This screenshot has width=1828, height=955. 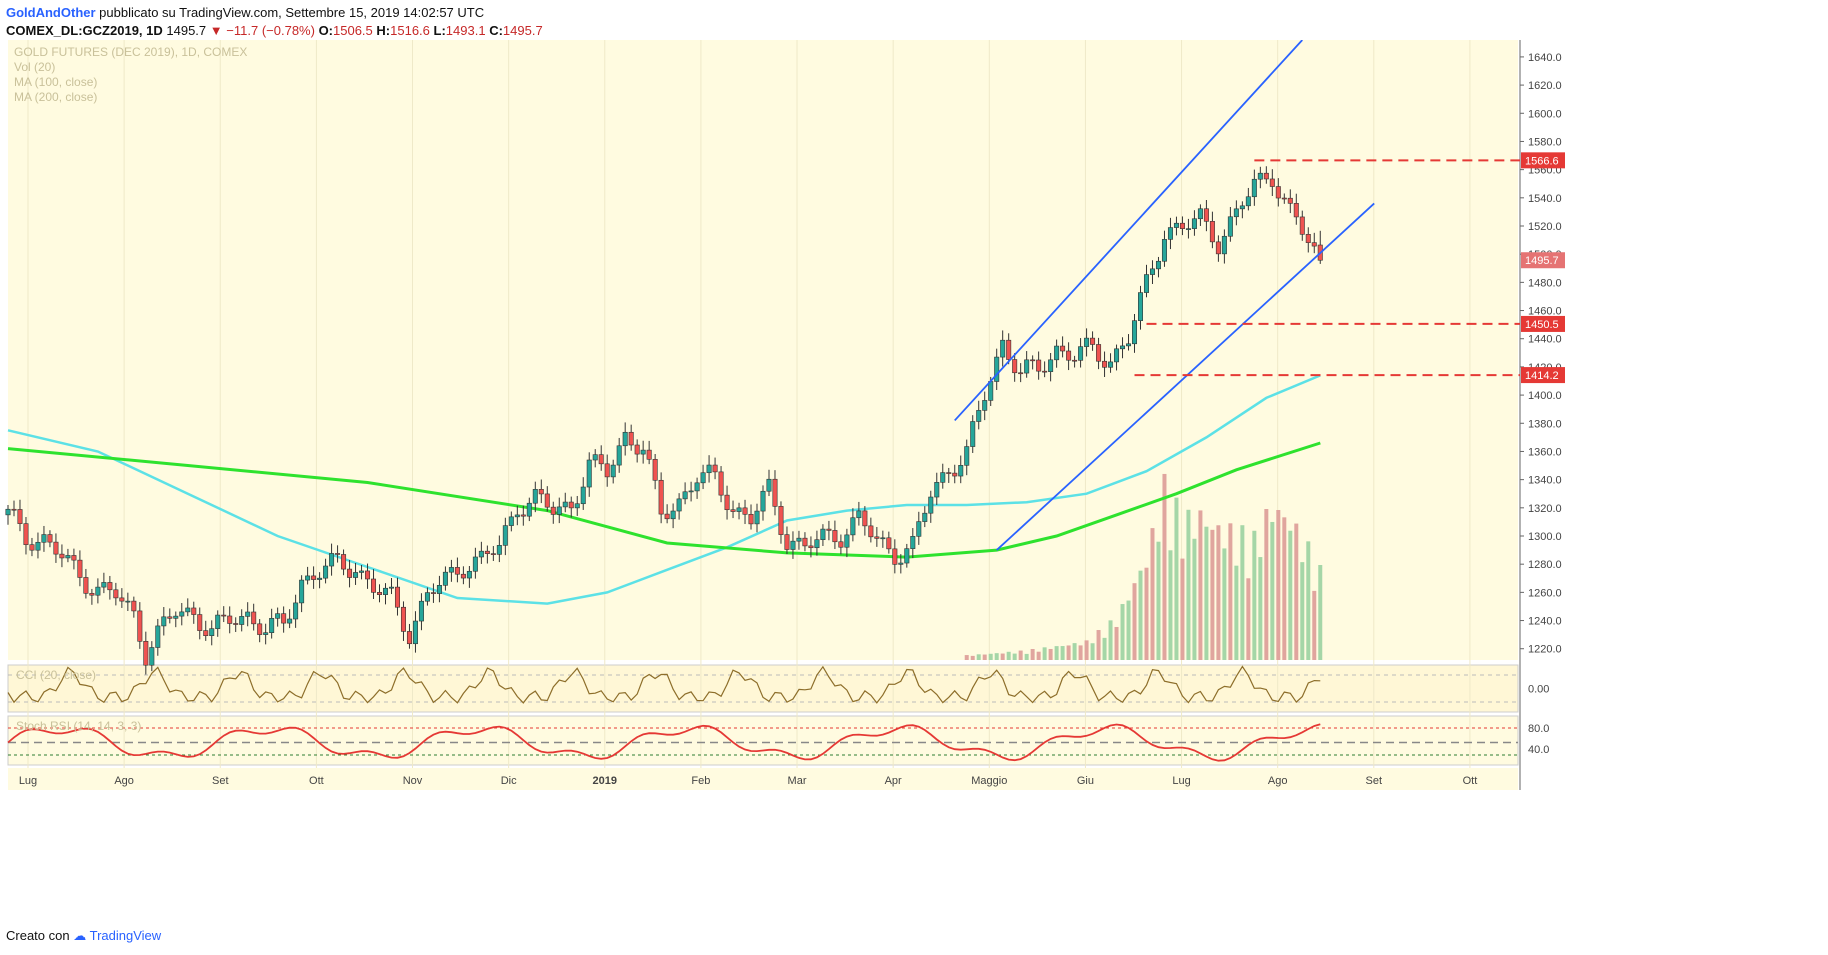 What do you see at coordinates (1374, 781) in the screenshot?
I see `time-tick-label: Set` at bounding box center [1374, 781].